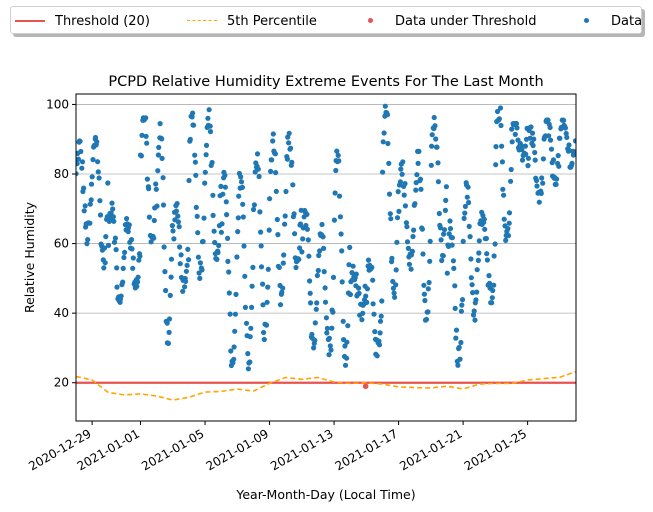 This screenshot has height=512, width=653. I want to click on data-dot-swatch, so click(586, 21).